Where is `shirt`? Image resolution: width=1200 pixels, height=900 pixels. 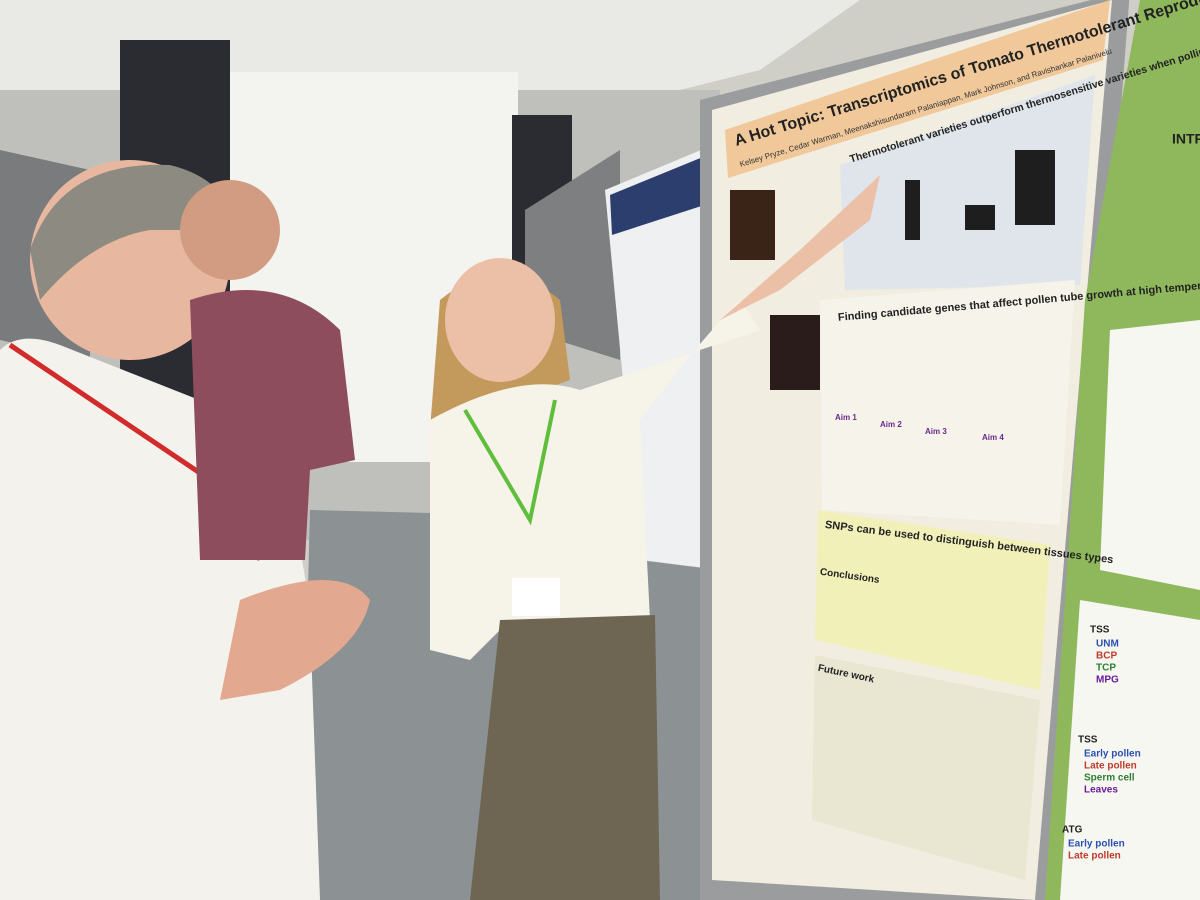 shirt is located at coordinates (272, 425).